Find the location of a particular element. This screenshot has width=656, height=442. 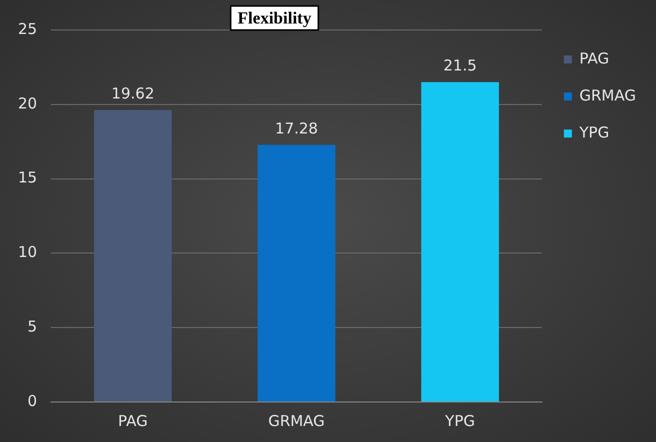

x-tick-label: GRMAG is located at coordinates (296, 421).